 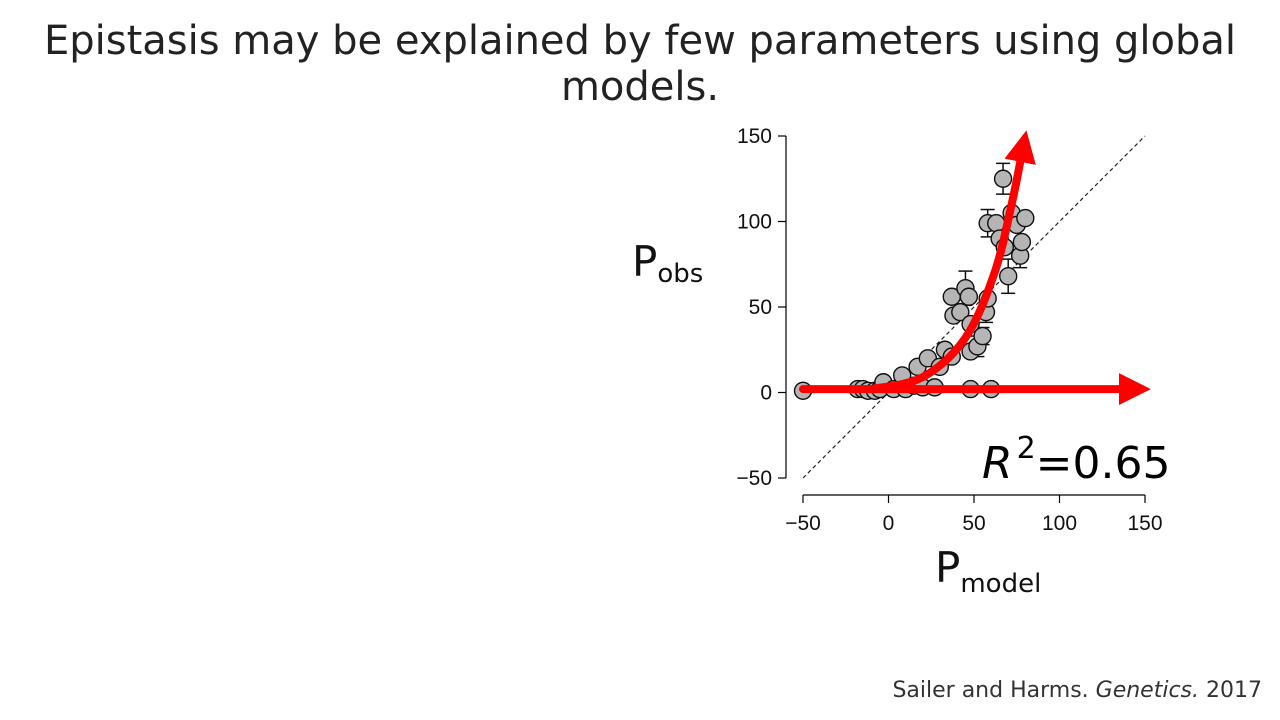 What do you see at coordinates (1059, 523) in the screenshot?
I see `x-tick-label: 100` at bounding box center [1059, 523].